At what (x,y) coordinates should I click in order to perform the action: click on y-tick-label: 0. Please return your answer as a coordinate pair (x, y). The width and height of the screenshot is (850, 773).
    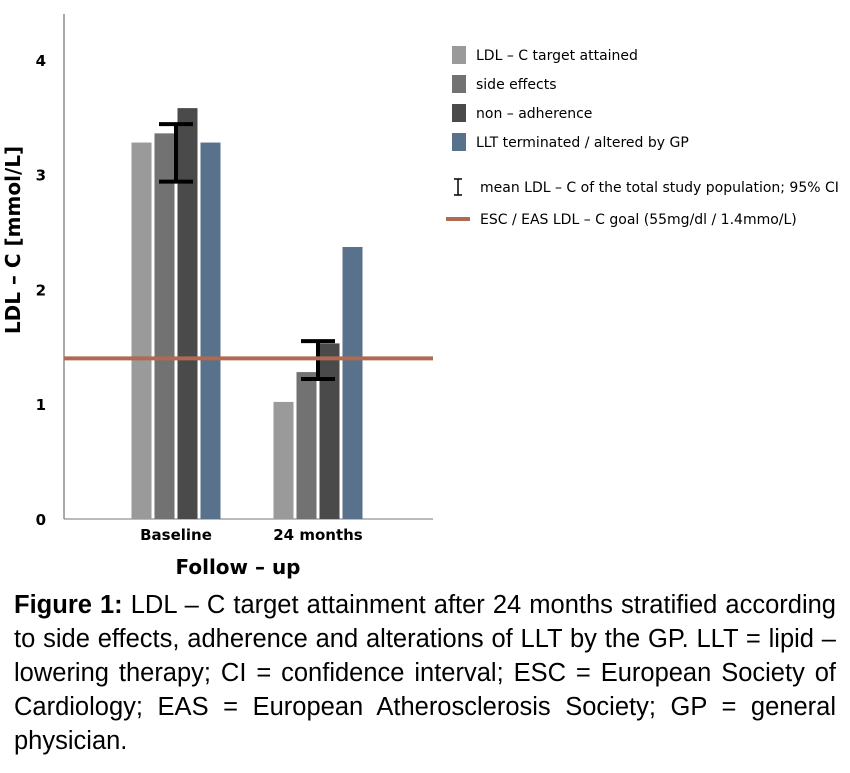
    Looking at the image, I should click on (41, 520).